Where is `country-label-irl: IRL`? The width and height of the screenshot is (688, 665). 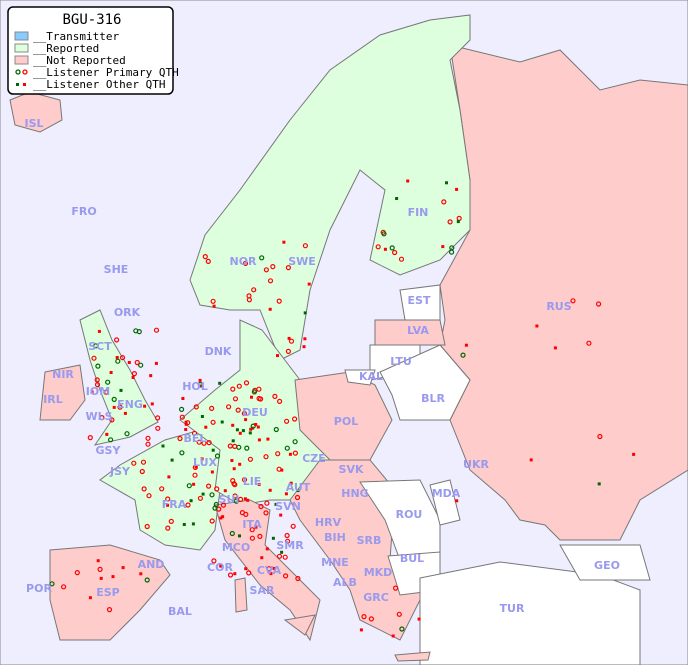
country-label-irl: IRL is located at coordinates (53, 399).